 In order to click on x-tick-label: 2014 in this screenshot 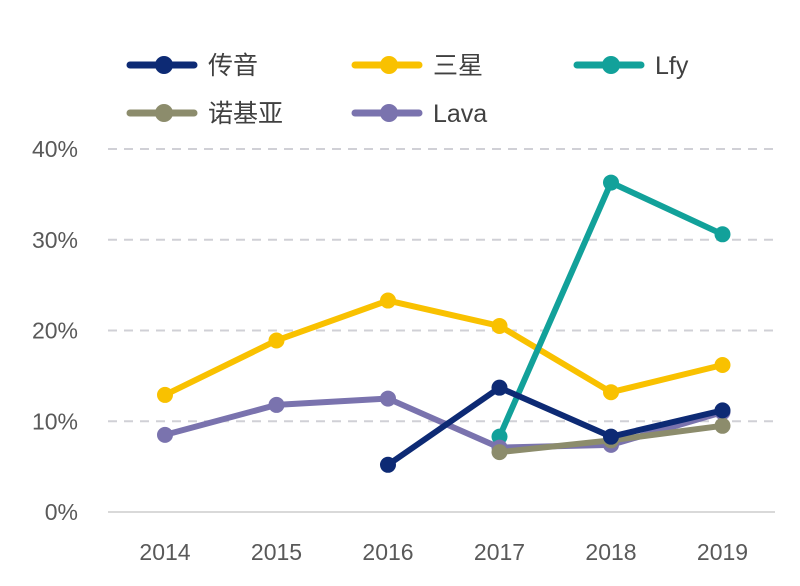, I will do `click(164, 552)`.